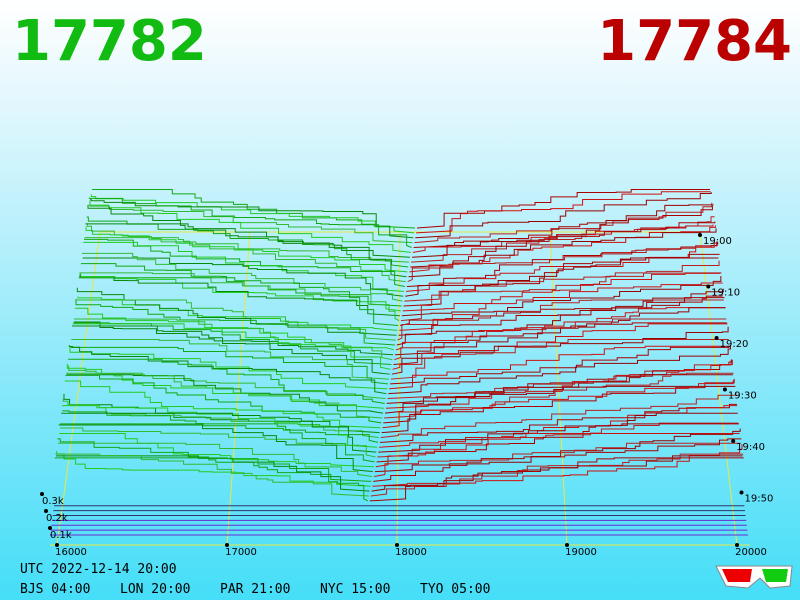 The height and width of the screenshot is (600, 800). I want to click on time-label: 19:20, so click(734, 344).